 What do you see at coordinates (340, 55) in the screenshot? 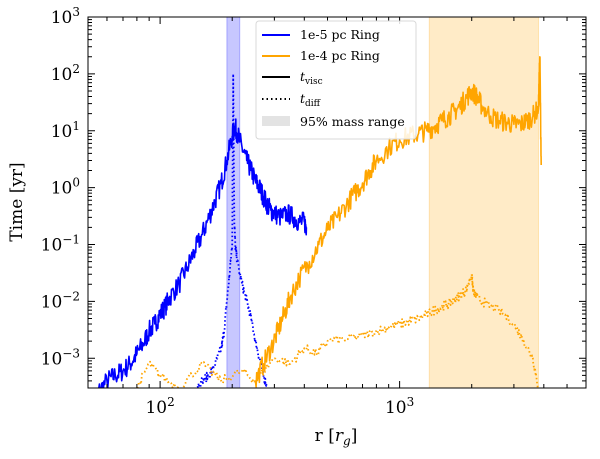
I see `legend-label-1: 1e-4 pc Ring` at bounding box center [340, 55].